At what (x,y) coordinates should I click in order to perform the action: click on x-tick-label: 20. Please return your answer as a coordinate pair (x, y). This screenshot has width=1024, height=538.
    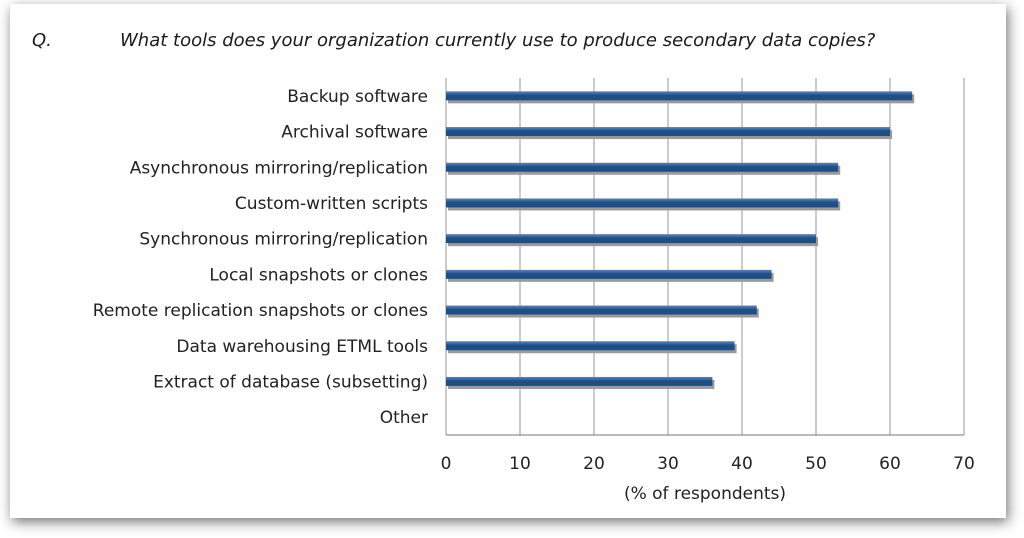
    Looking at the image, I should click on (594, 464).